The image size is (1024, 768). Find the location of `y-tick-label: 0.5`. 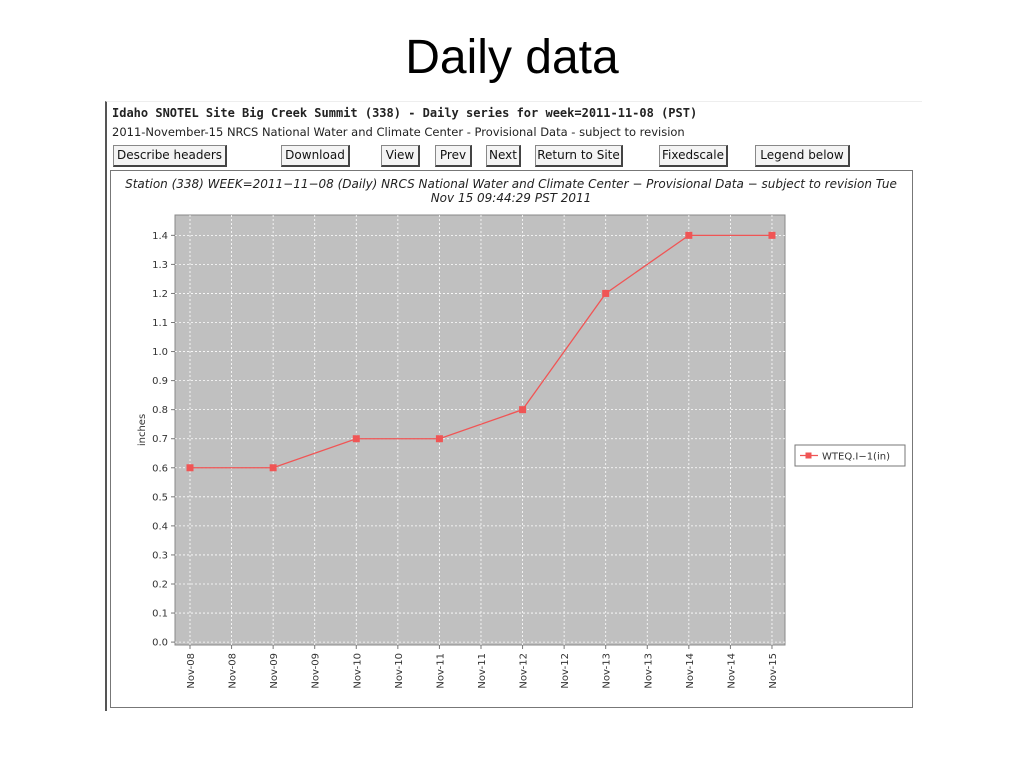

y-tick-label: 0.5 is located at coordinates (160, 497).